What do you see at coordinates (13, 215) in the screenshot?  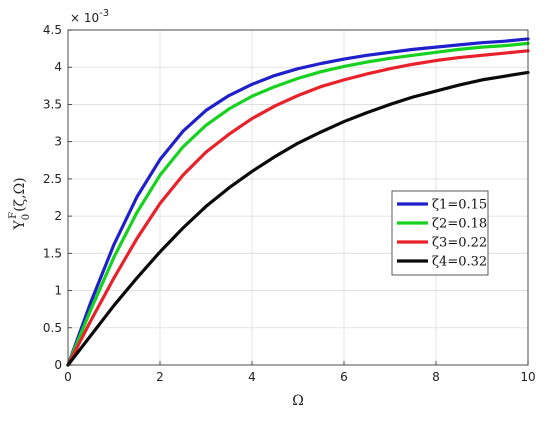 I see `y-axis-label-superscript: F` at bounding box center [13, 215].